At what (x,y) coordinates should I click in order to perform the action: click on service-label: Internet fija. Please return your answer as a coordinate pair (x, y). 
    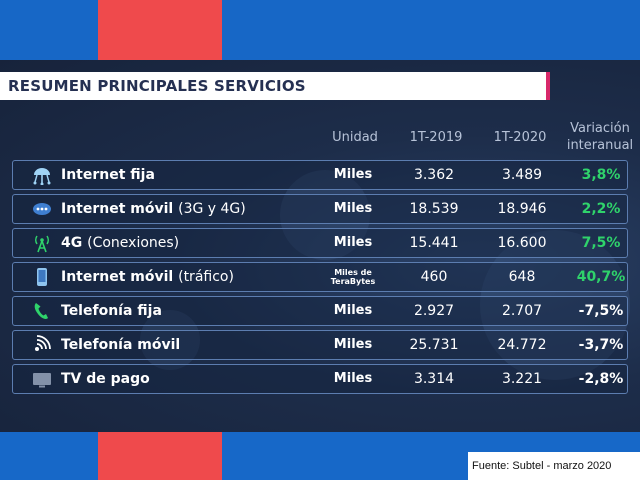
    Looking at the image, I should click on (108, 175).